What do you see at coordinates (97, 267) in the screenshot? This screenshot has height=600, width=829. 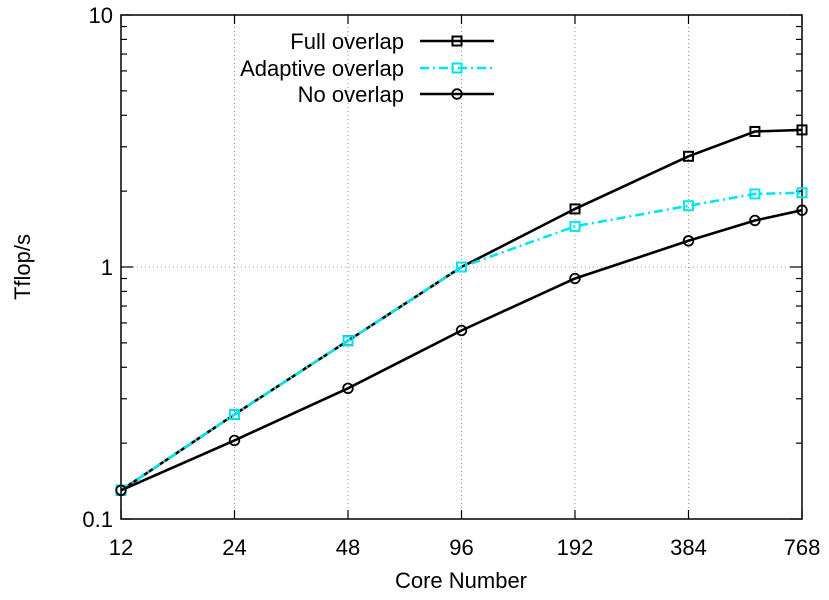 I see `y-tick-labels: 0.1 1 10` at bounding box center [97, 267].